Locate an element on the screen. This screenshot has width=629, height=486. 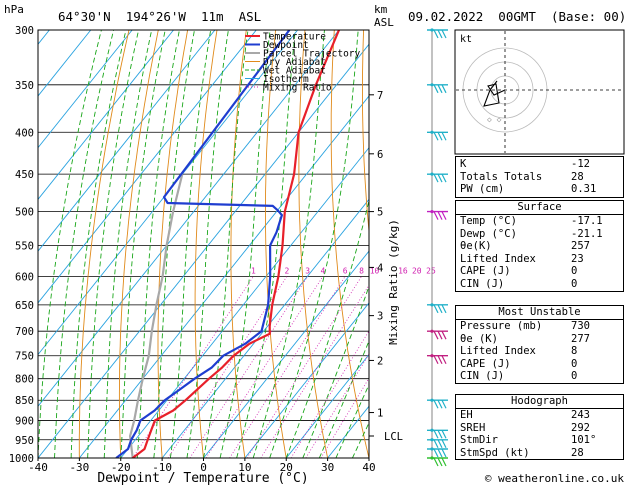
height-tick-label: 4 is located at coordinates (380, 268).